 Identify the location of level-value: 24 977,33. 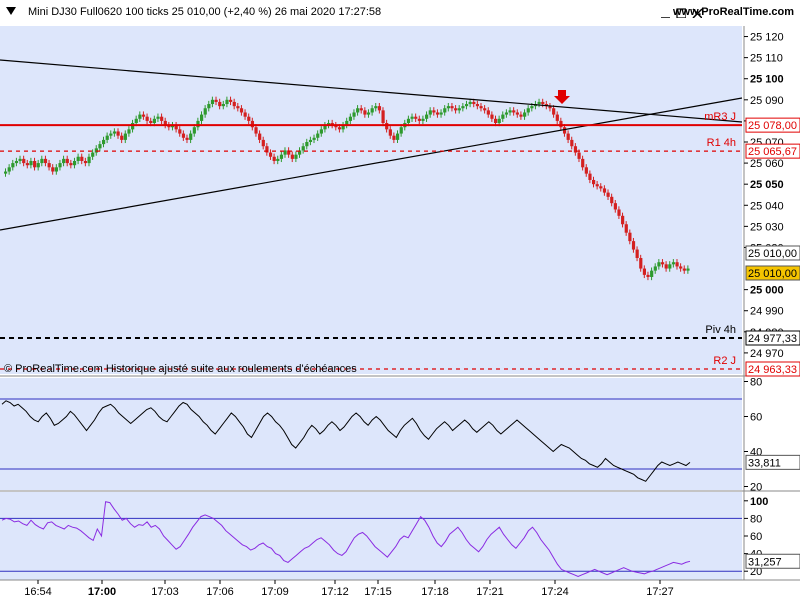
(772, 339).